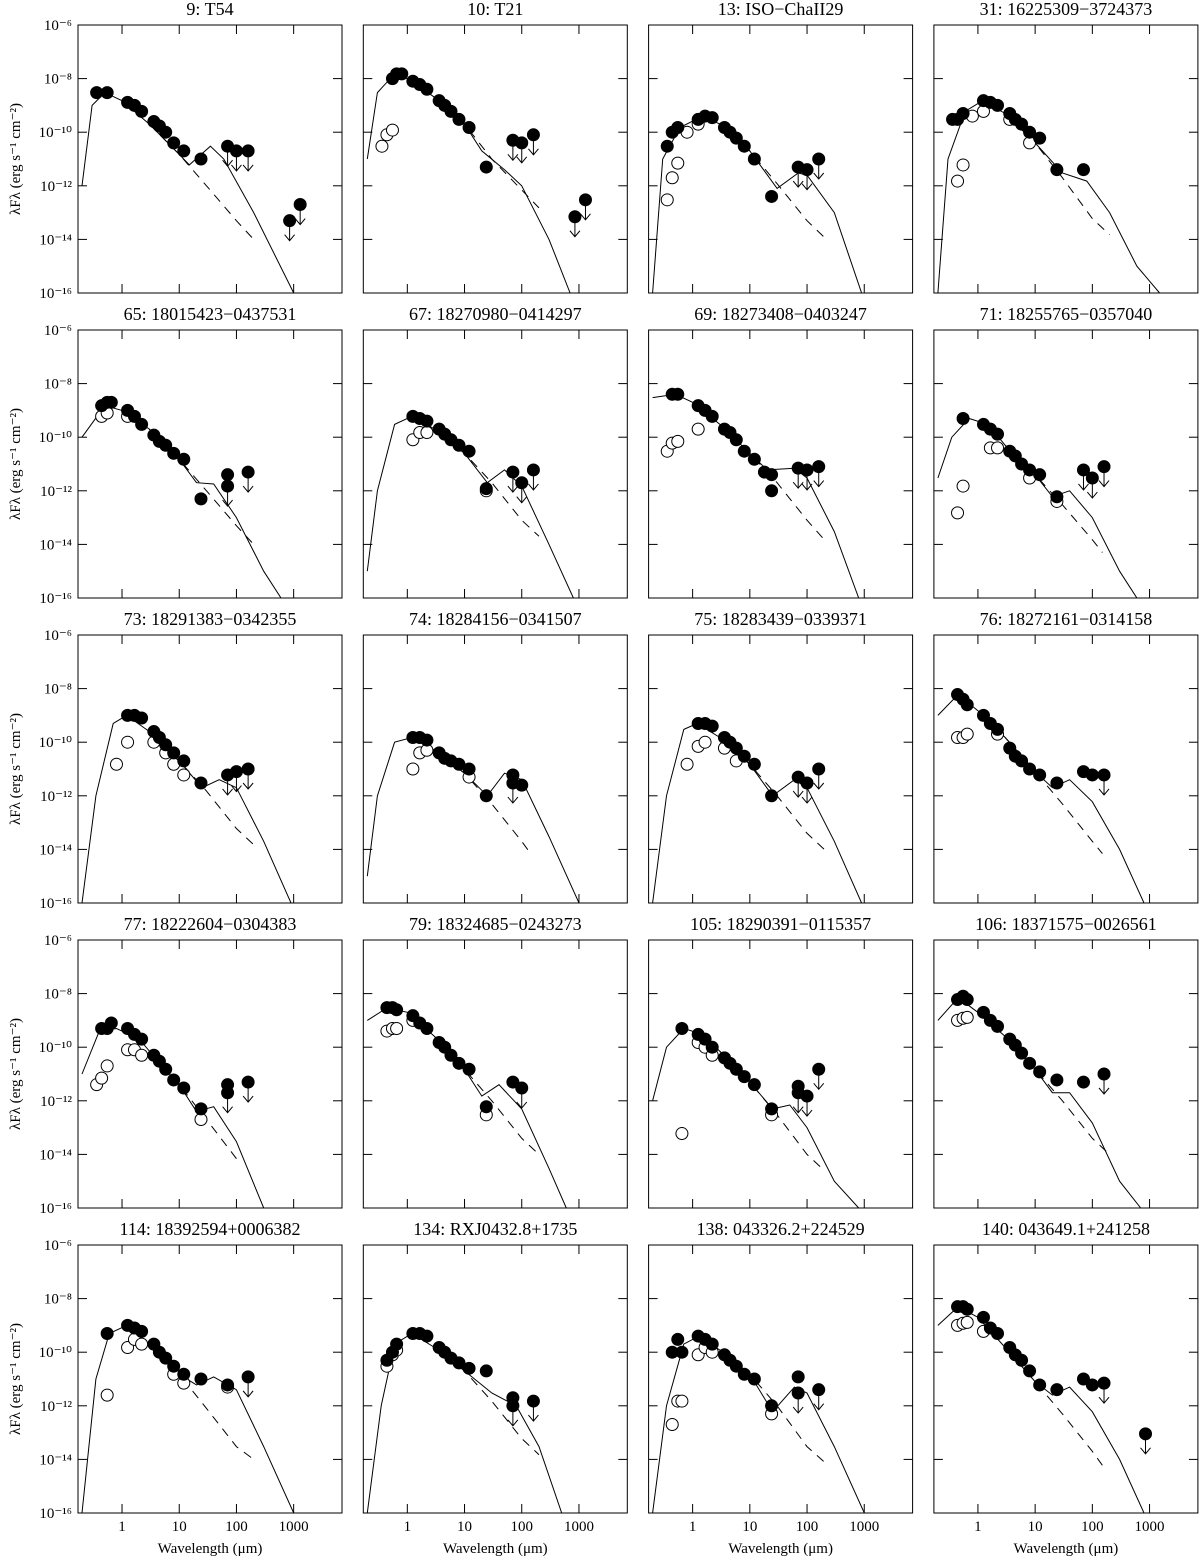 This screenshot has height=1567, width=1200. What do you see at coordinates (781, 1229) in the screenshot?
I see `panel-title: 138: 043326.2+224529` at bounding box center [781, 1229].